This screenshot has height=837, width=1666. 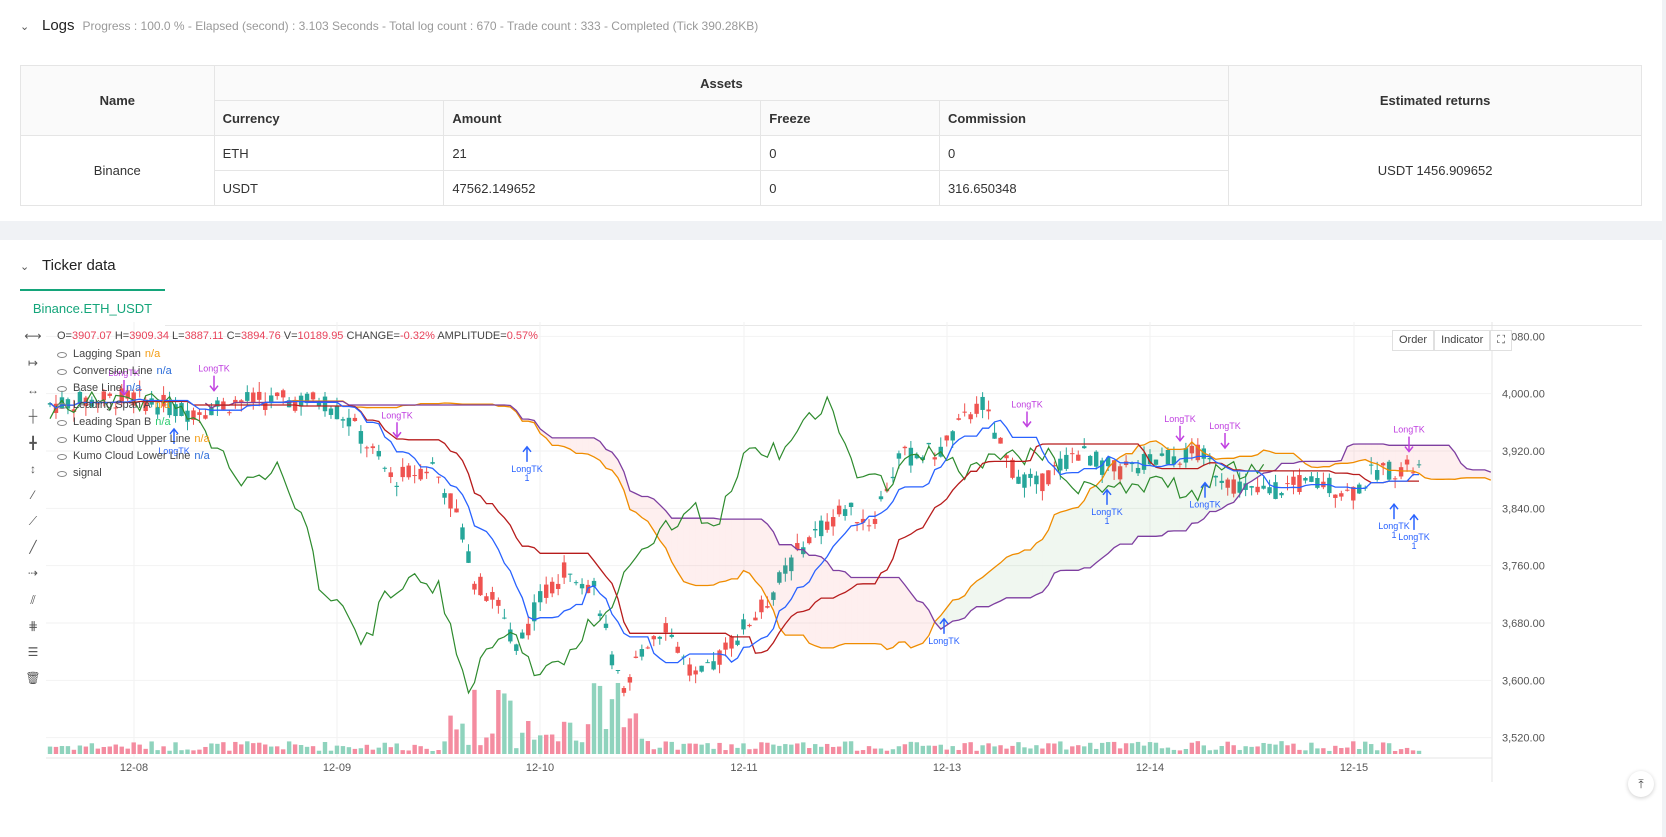 I want to click on vertical-segment-icon: ↕, so click(x=33, y=469).